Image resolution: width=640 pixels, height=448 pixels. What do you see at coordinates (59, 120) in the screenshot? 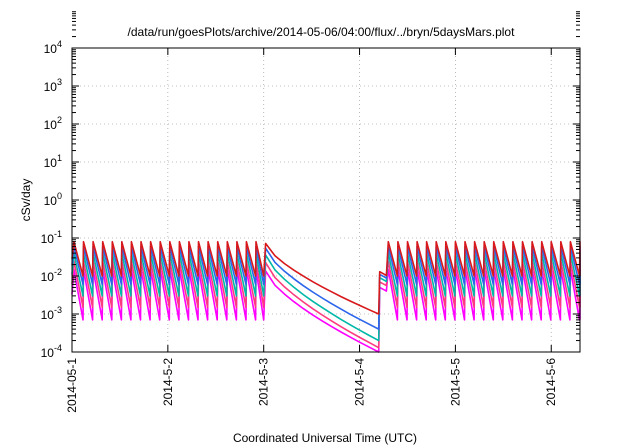
I see `y-tick-exponent: 2` at bounding box center [59, 120].